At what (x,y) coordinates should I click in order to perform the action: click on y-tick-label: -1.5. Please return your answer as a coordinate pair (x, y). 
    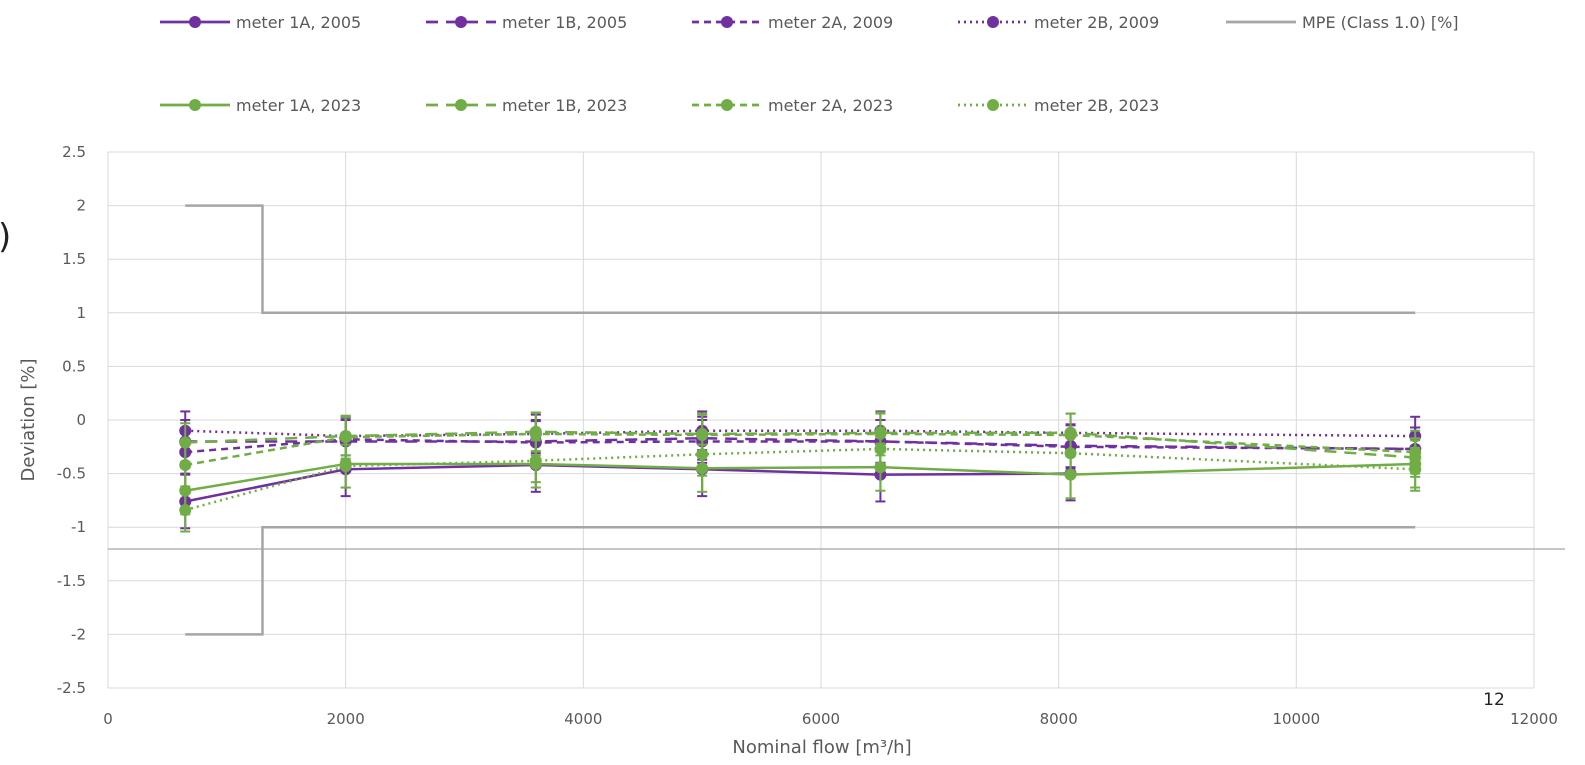
    Looking at the image, I should click on (71, 581).